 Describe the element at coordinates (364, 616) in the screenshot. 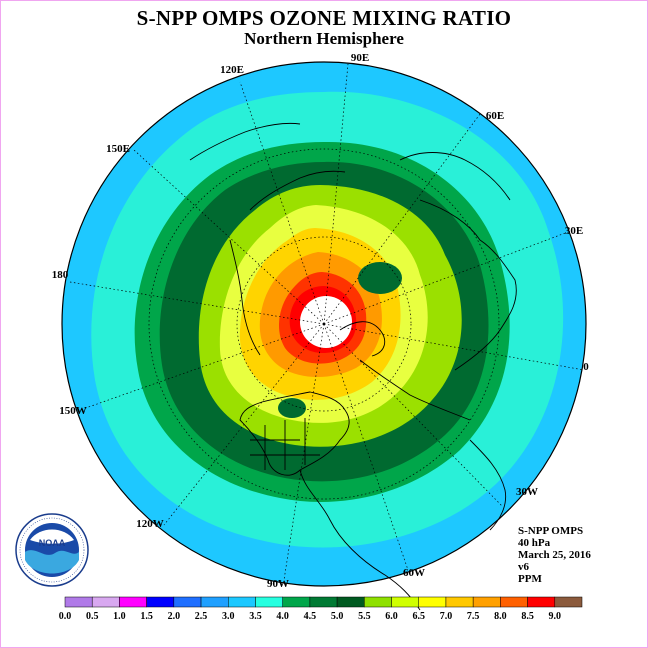

I see `colorbar-tick-label: 5.5` at that location.